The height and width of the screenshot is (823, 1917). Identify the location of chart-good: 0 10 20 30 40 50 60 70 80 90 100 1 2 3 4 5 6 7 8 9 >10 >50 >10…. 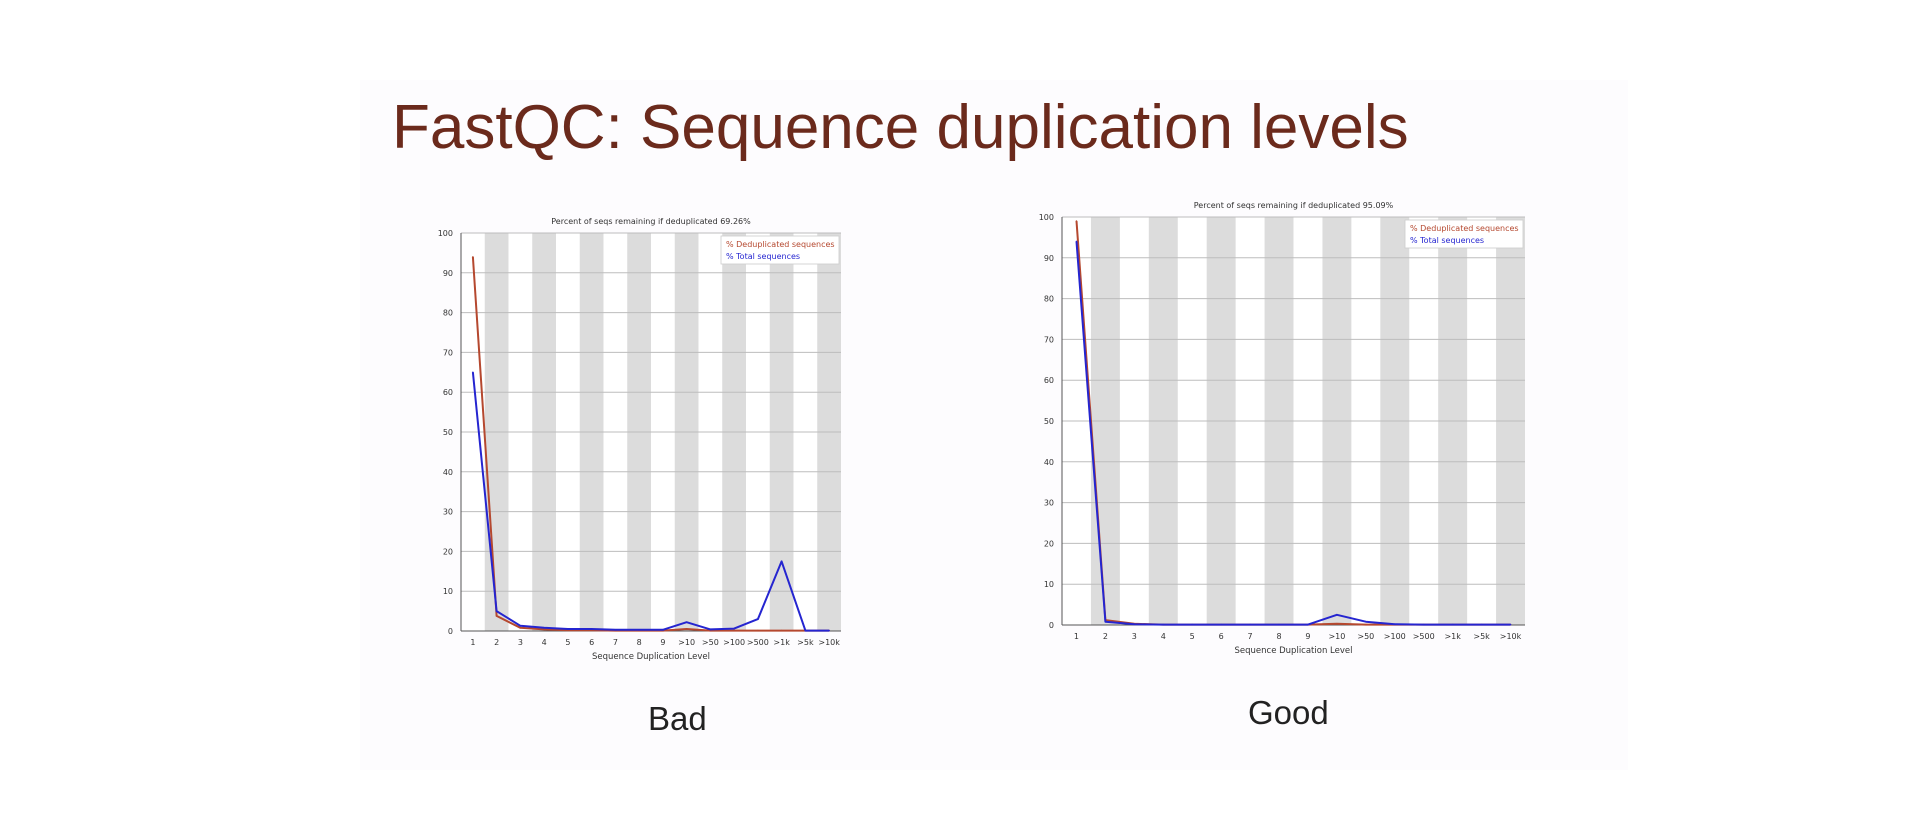
(1282, 428).